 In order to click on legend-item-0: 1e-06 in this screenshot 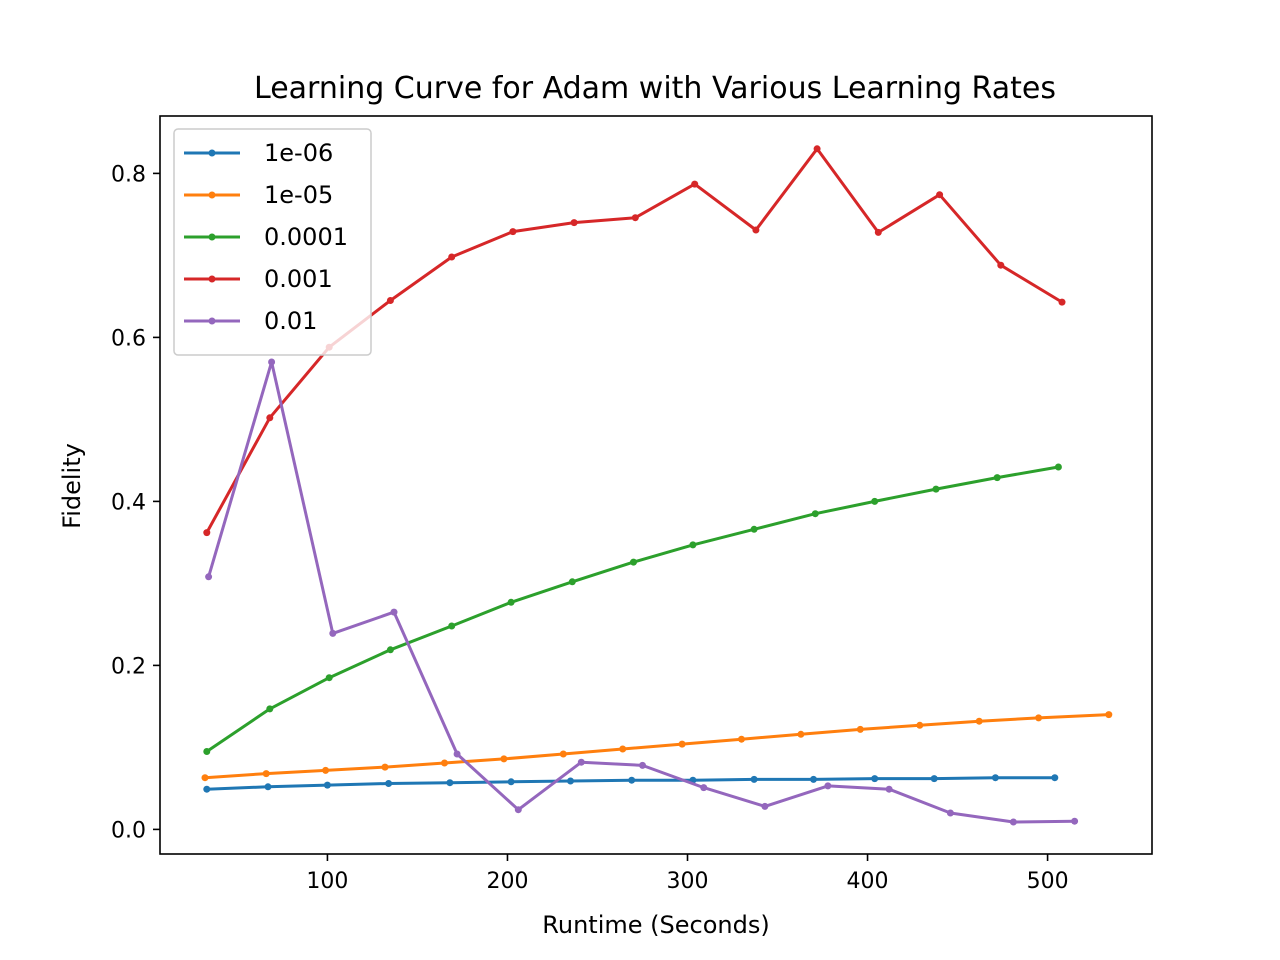, I will do `click(258, 153)`.